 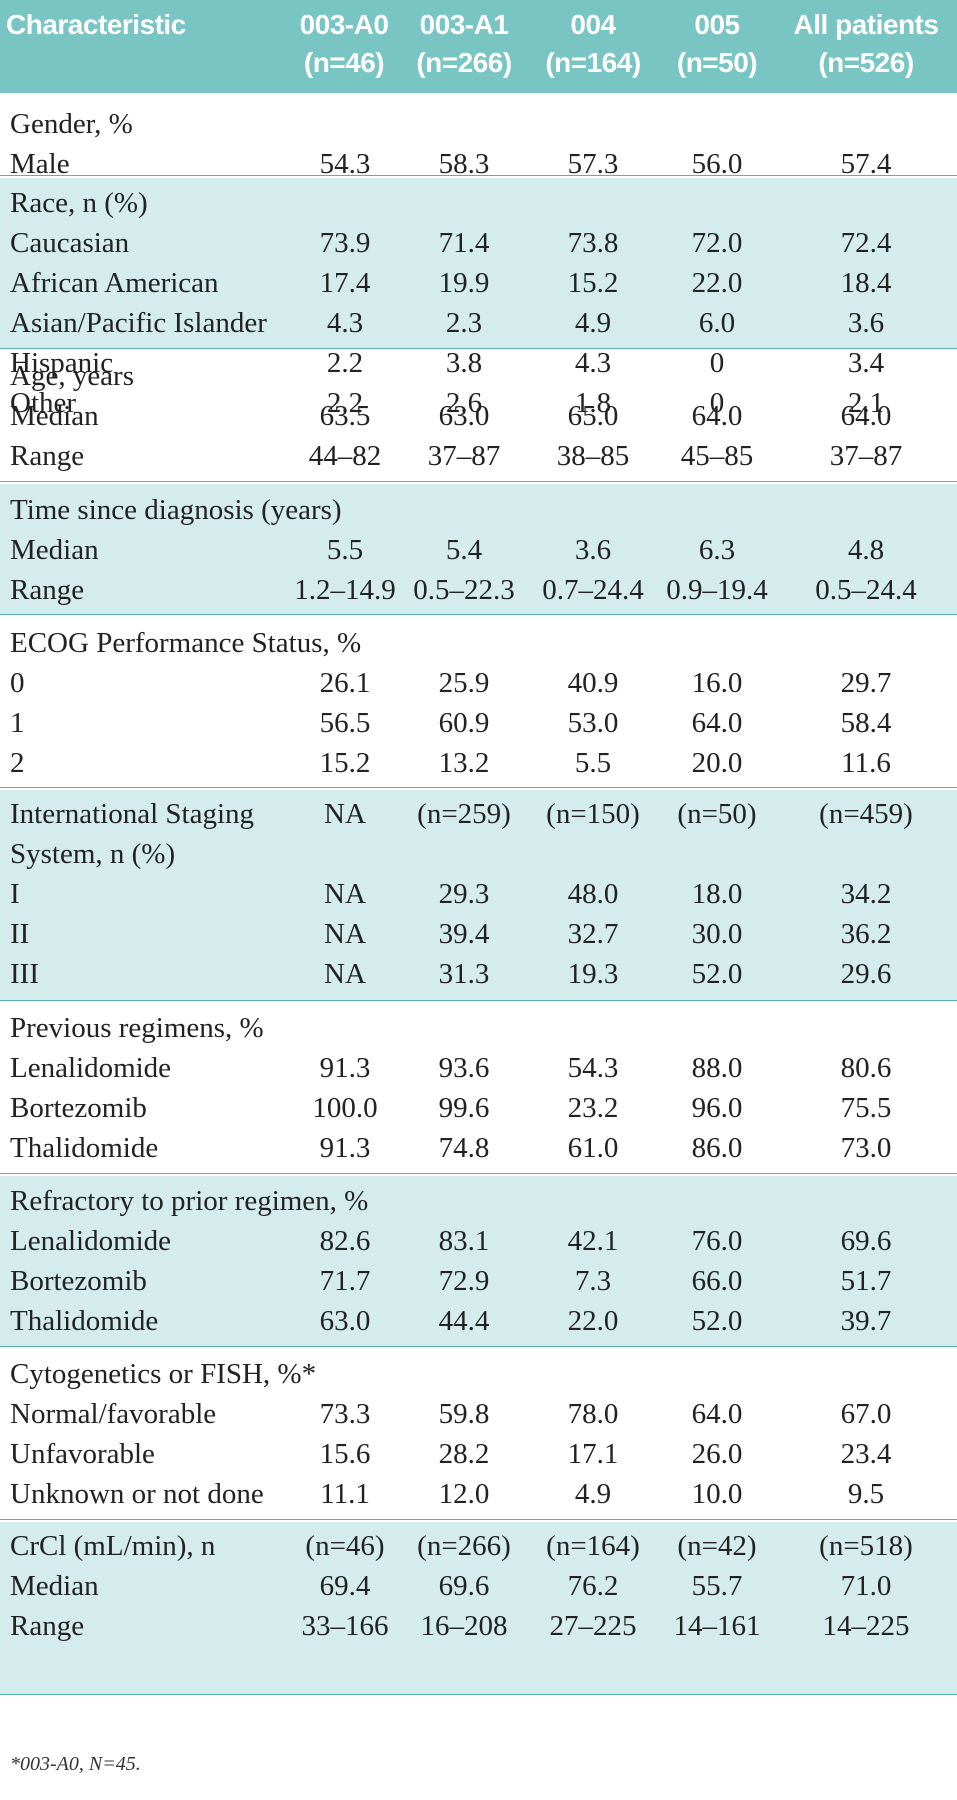 I want to click on table-cell: 42.1, so click(x=593, y=1241).